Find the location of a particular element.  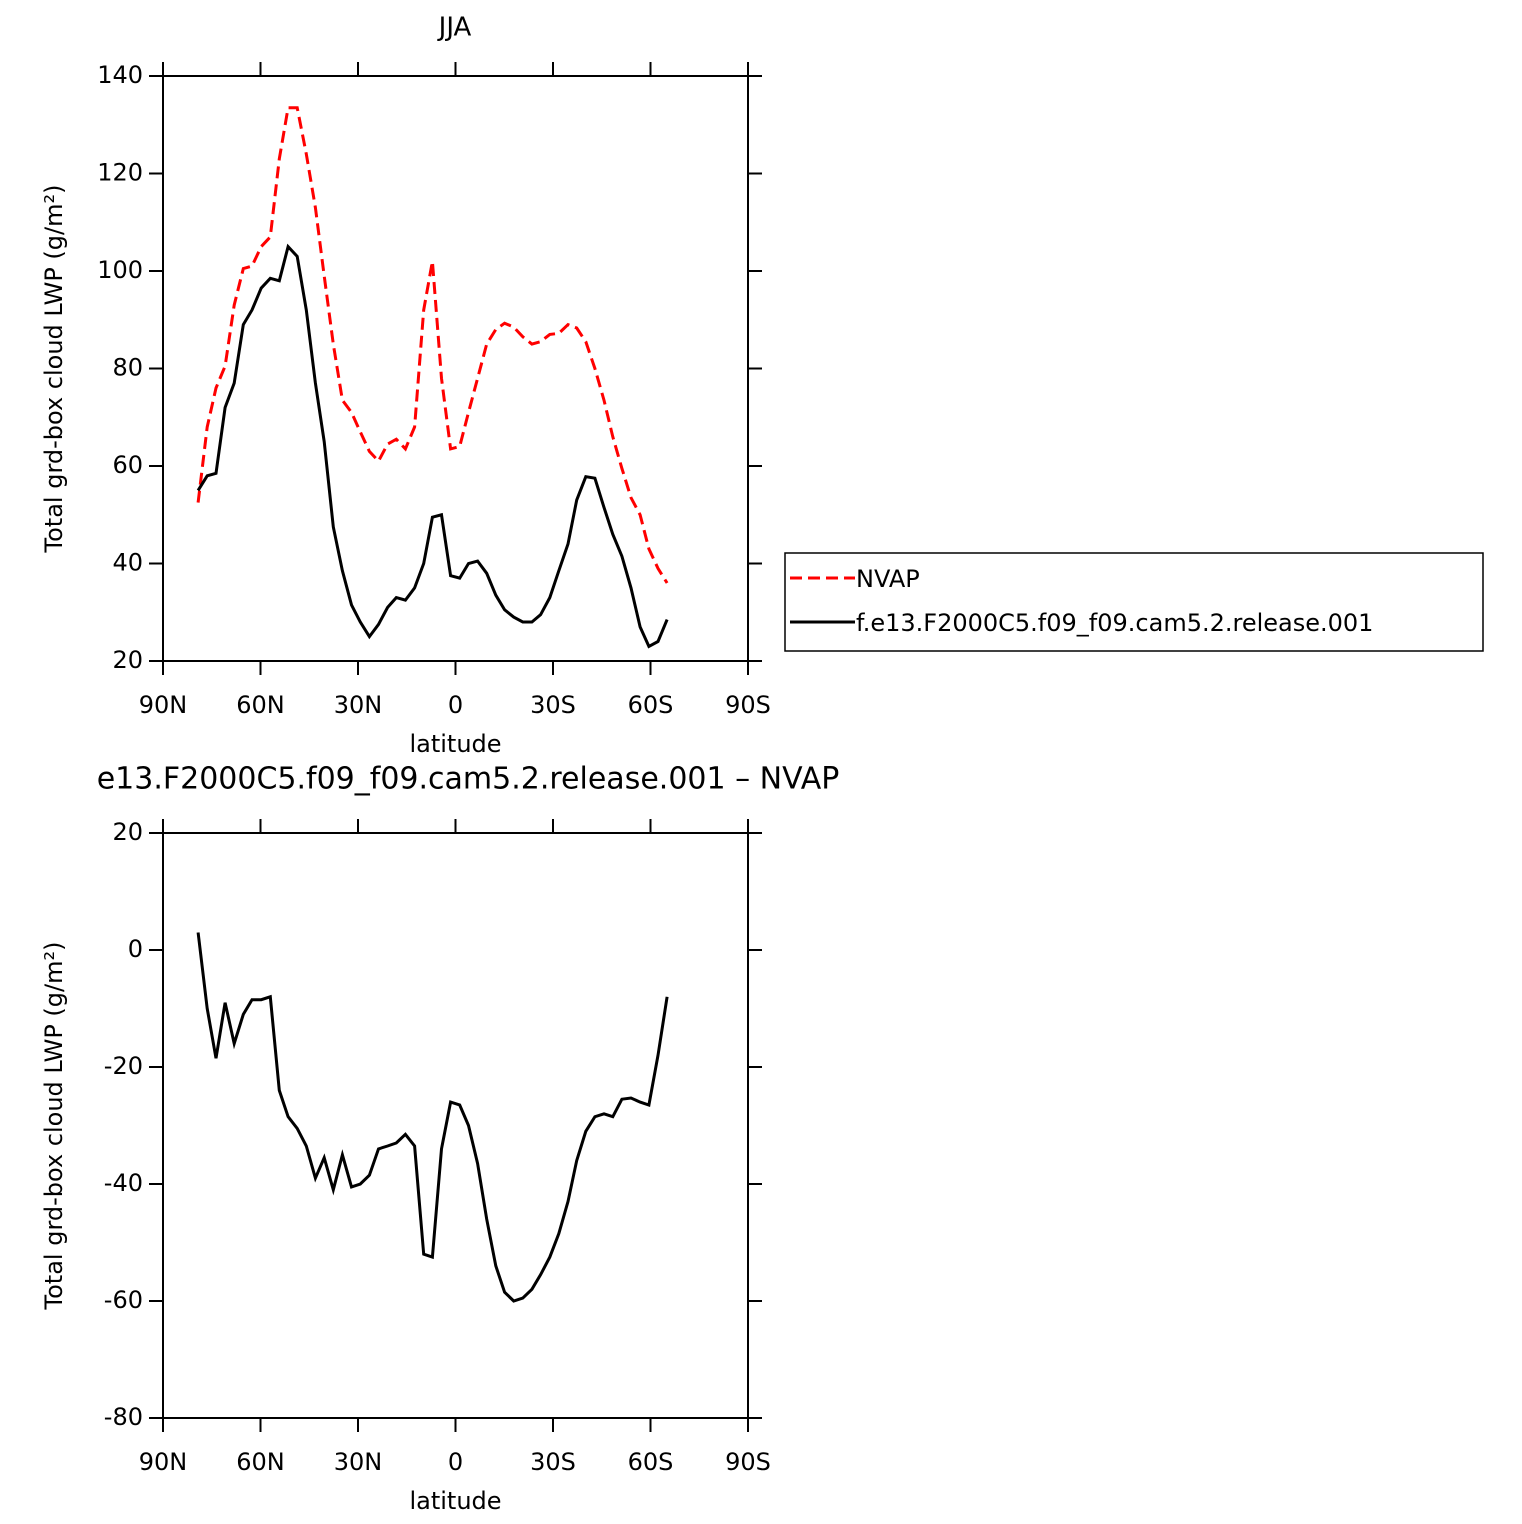

y-tick-label: 60 is located at coordinates (127, 465).